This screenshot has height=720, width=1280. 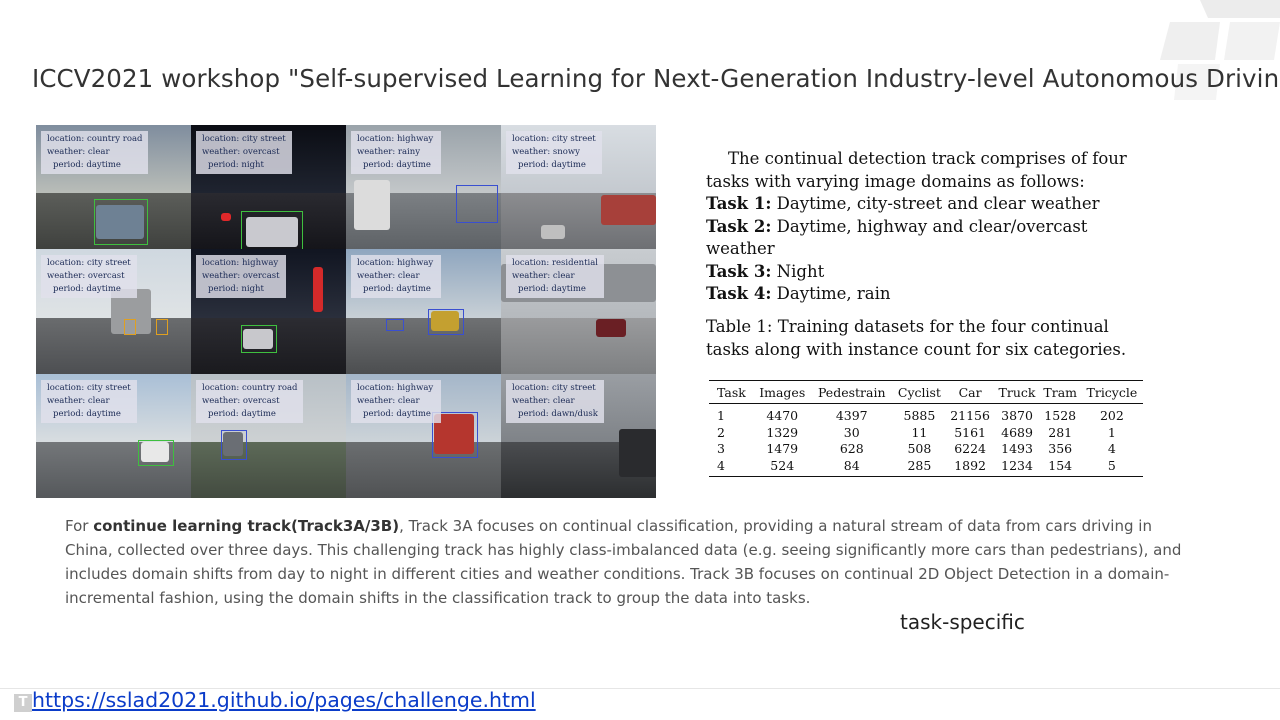 I want to click on task-item: Task 4: Daytime, rain, so click(x=931, y=294).